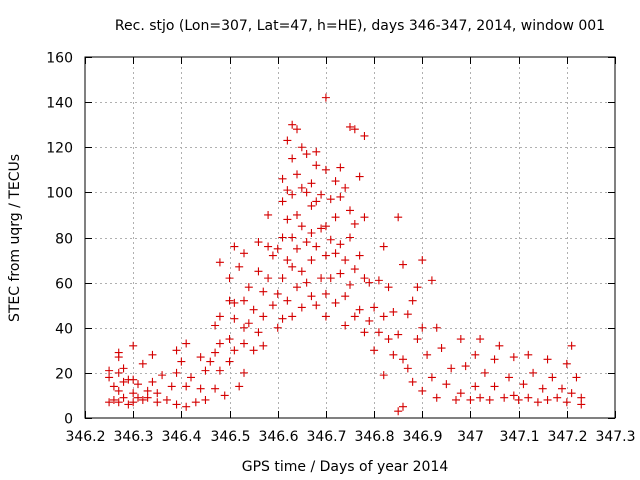  I want to click on x-tick-label: 347.3, so click(615, 437).